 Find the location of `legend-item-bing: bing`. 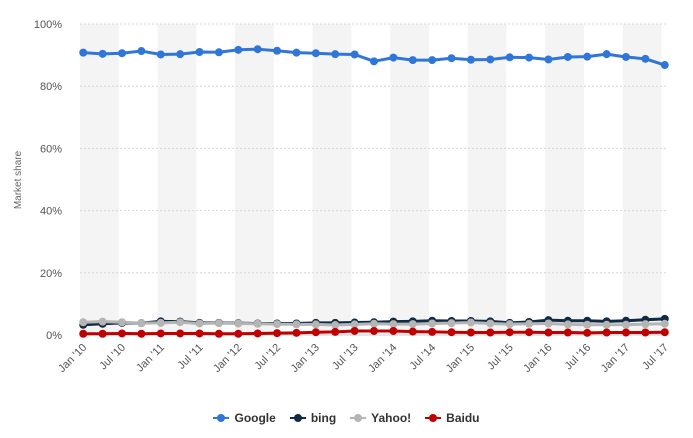

legend-item-bing: bing is located at coordinates (313, 418).